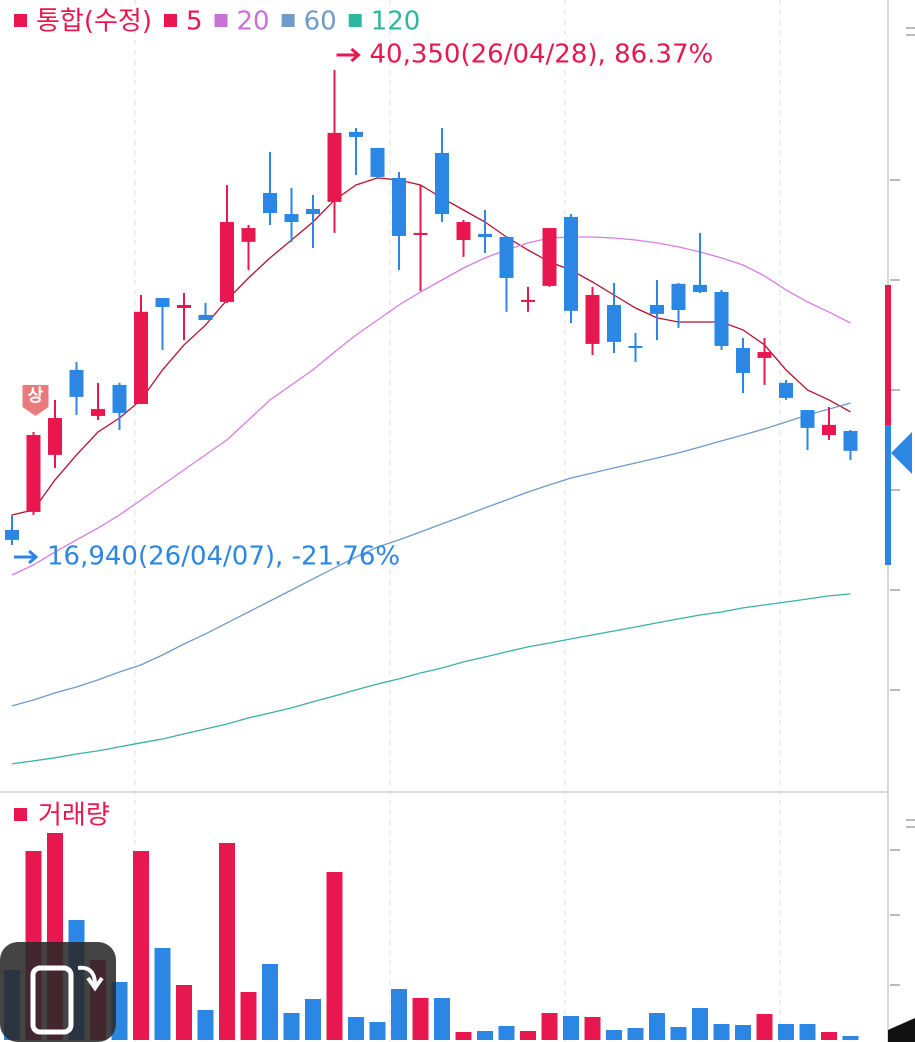 The image size is (915, 1042). I want to click on price-range-up, so click(888, 355).